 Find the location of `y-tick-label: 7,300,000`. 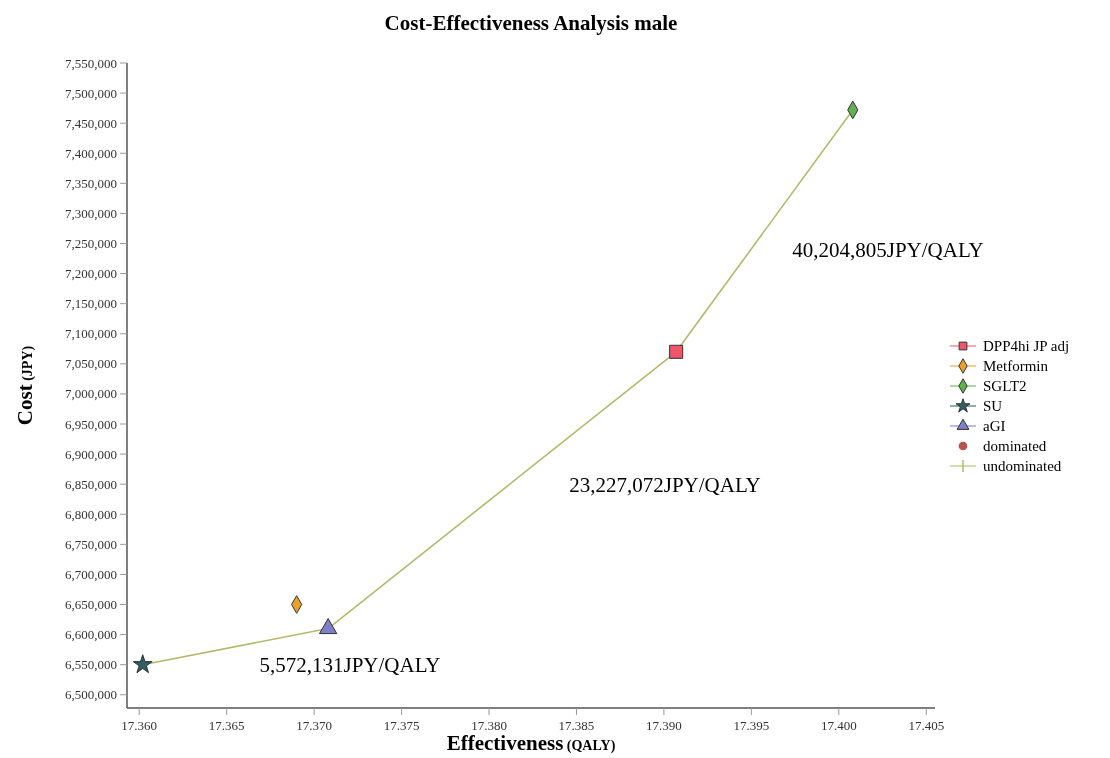

y-tick-label: 7,300,000 is located at coordinates (91, 213).